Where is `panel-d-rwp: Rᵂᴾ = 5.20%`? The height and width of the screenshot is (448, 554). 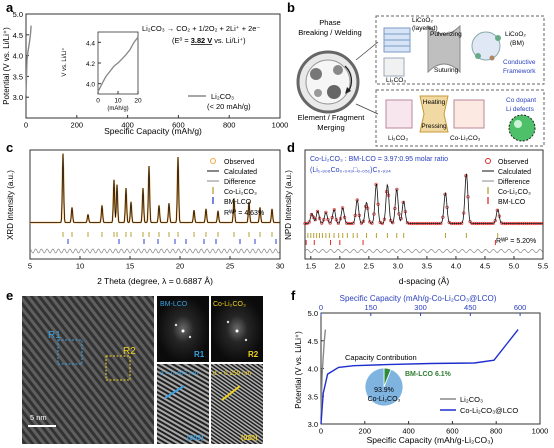
panel-d-rwp: Rᵂᴾ = 5.20% is located at coordinates (516, 241).